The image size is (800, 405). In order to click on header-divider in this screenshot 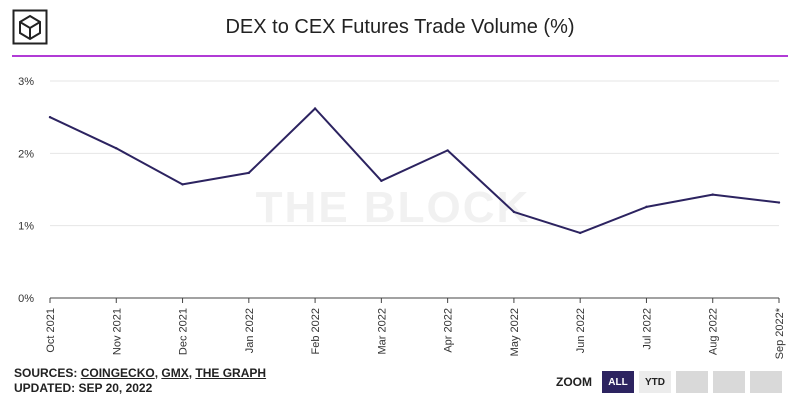, I will do `click(400, 56)`.